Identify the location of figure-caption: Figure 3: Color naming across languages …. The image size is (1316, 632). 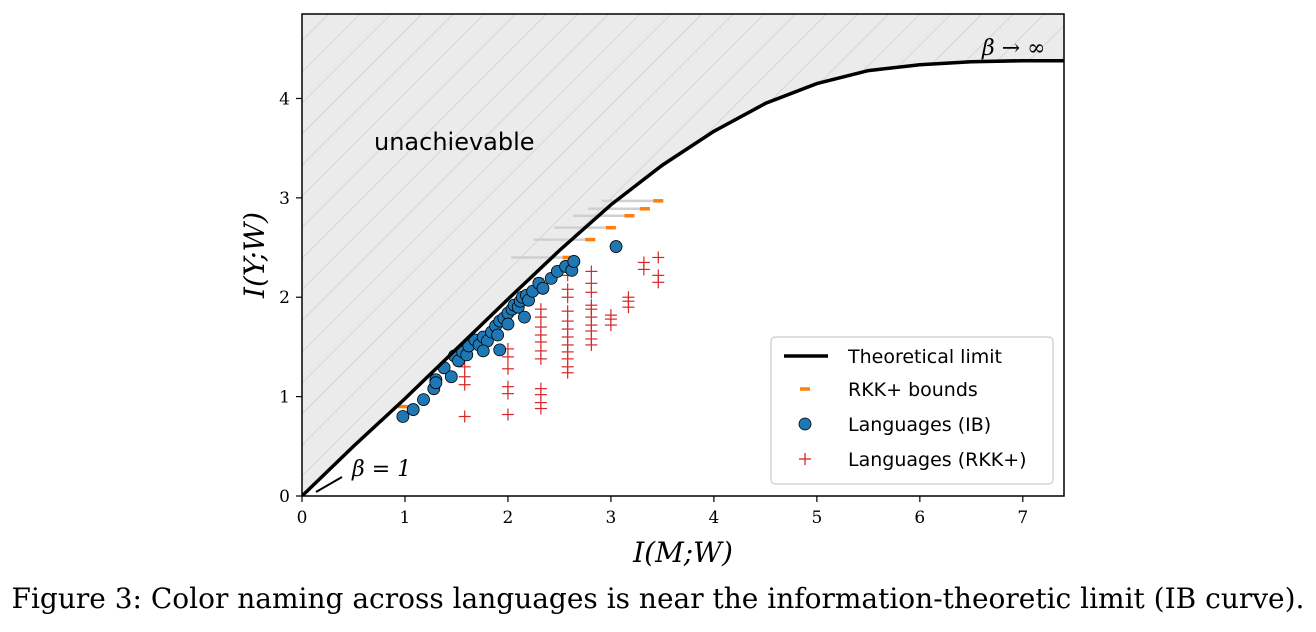
(658, 598).